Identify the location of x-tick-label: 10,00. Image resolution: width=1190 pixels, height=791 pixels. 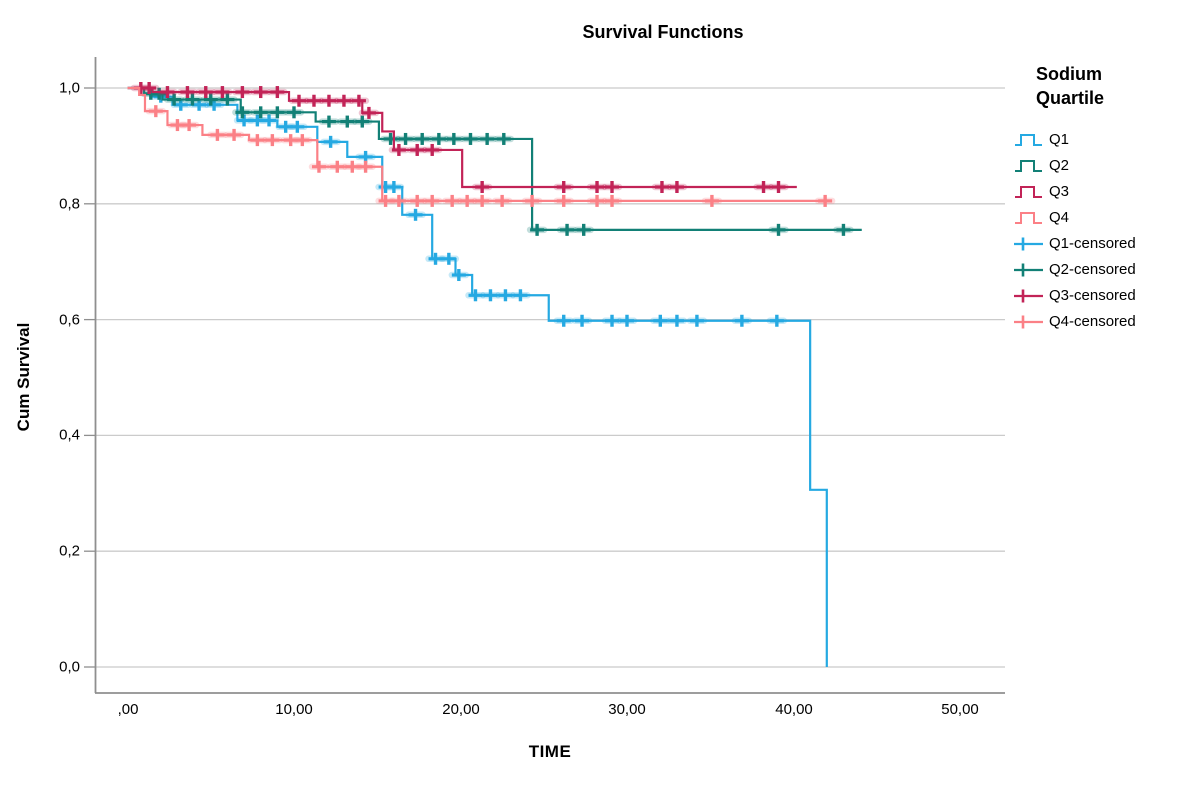
(294, 709).